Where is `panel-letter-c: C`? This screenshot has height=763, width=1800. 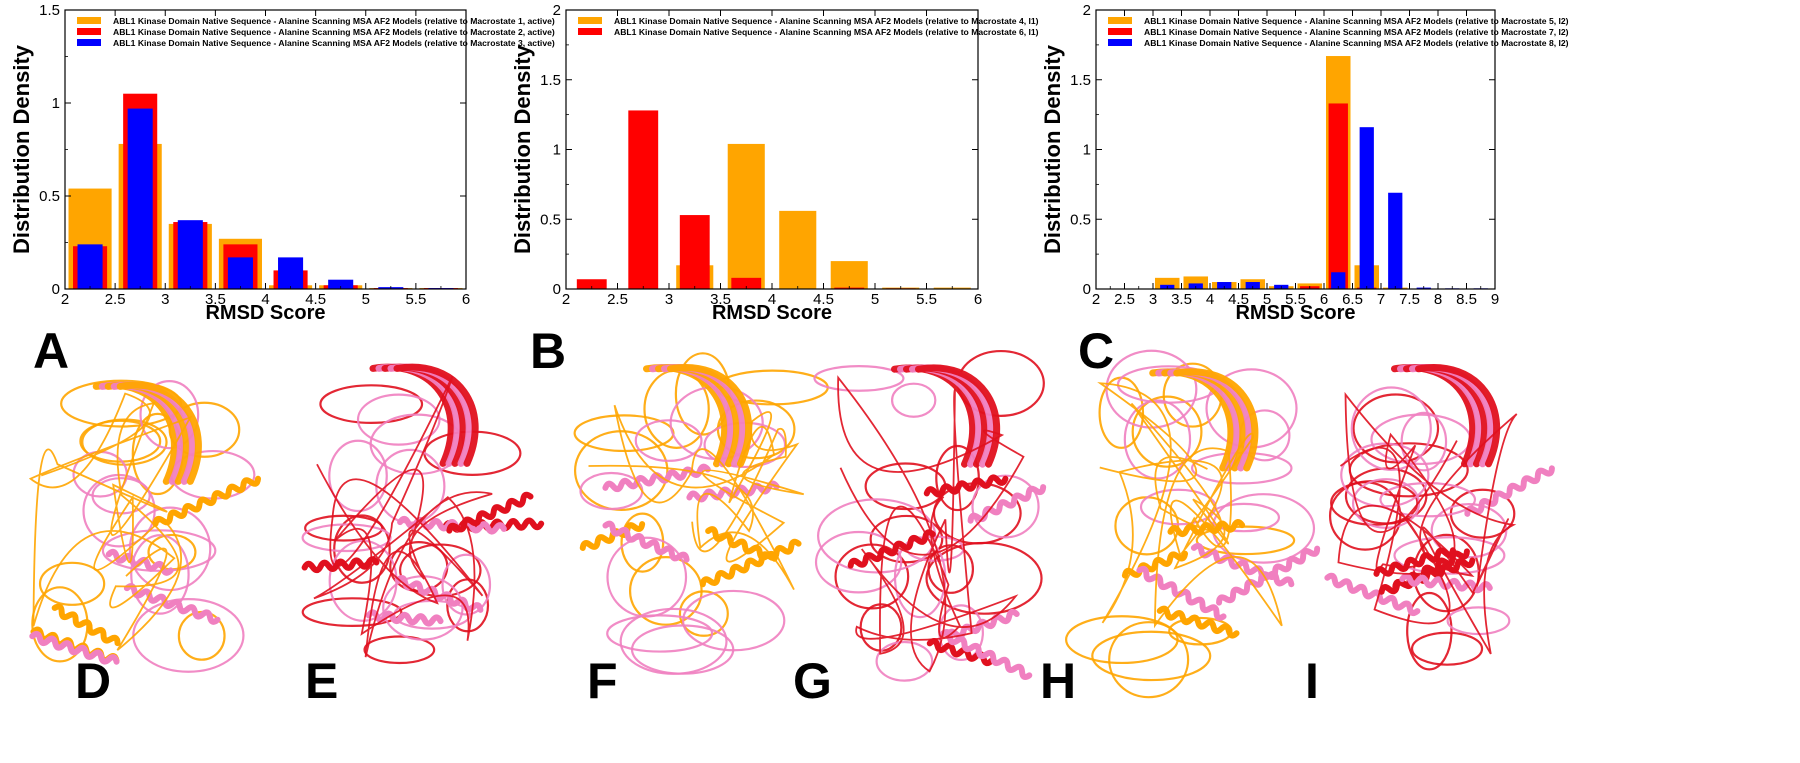
panel-letter-c: C is located at coordinates (1096, 351).